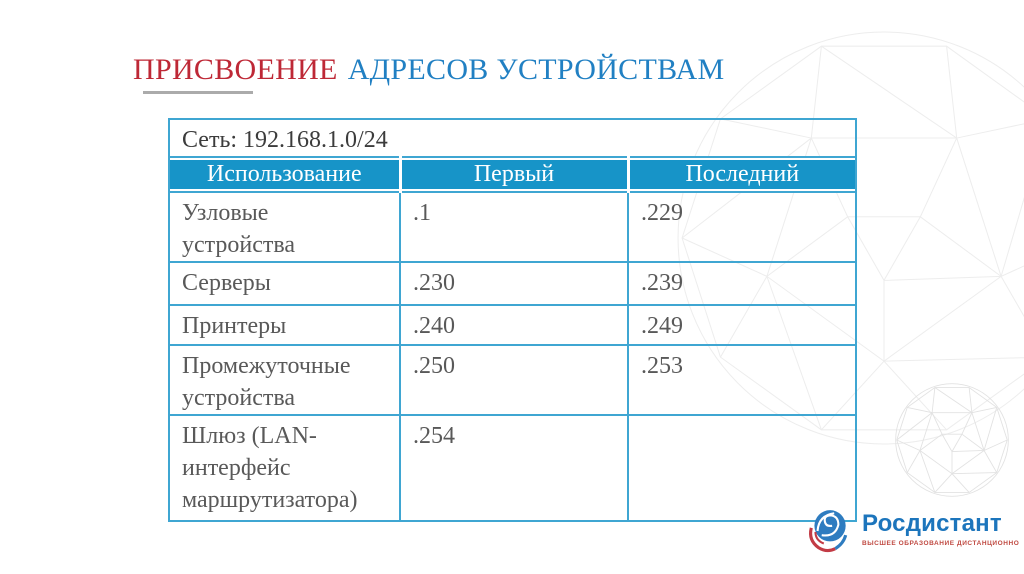 This screenshot has width=1024, height=574. Describe the element at coordinates (941, 543) in the screenshot. I see `logo-tagline: ВЫСШЕЕ ОБРАЗОВАНИЕ ДИСТАНЦИОННО` at that location.